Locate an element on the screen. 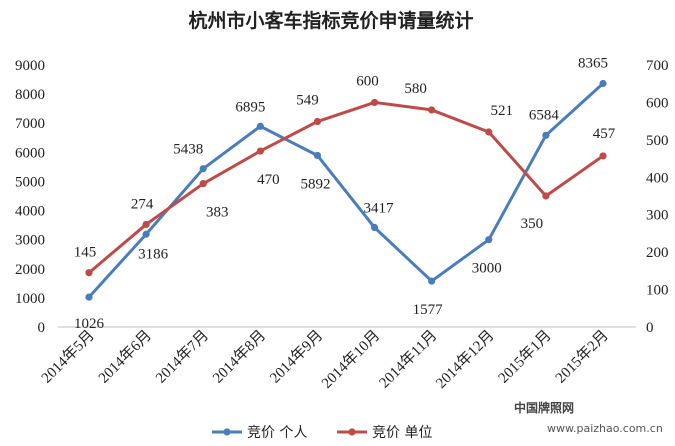 Image resolution: width=675 pixels, height=446 pixels. x-tick-label: 2014年8月 is located at coordinates (239, 357).